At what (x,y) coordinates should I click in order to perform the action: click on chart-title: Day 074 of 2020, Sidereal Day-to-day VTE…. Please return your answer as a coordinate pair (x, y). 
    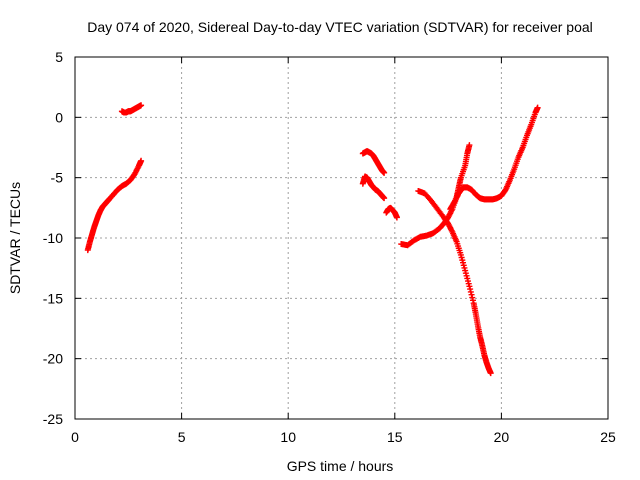
    Looking at the image, I should click on (340, 27).